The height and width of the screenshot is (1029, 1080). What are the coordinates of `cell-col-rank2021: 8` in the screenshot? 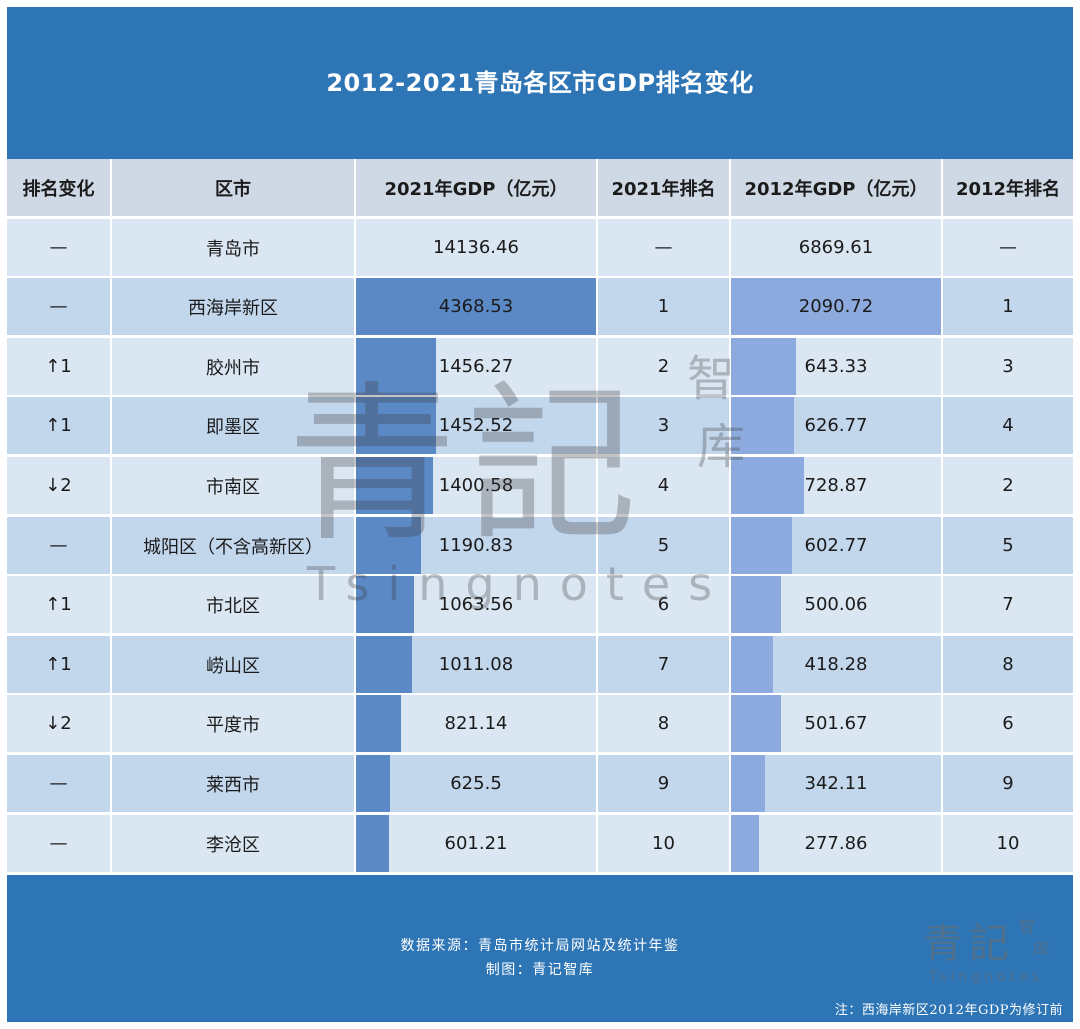 It's located at (663, 723).